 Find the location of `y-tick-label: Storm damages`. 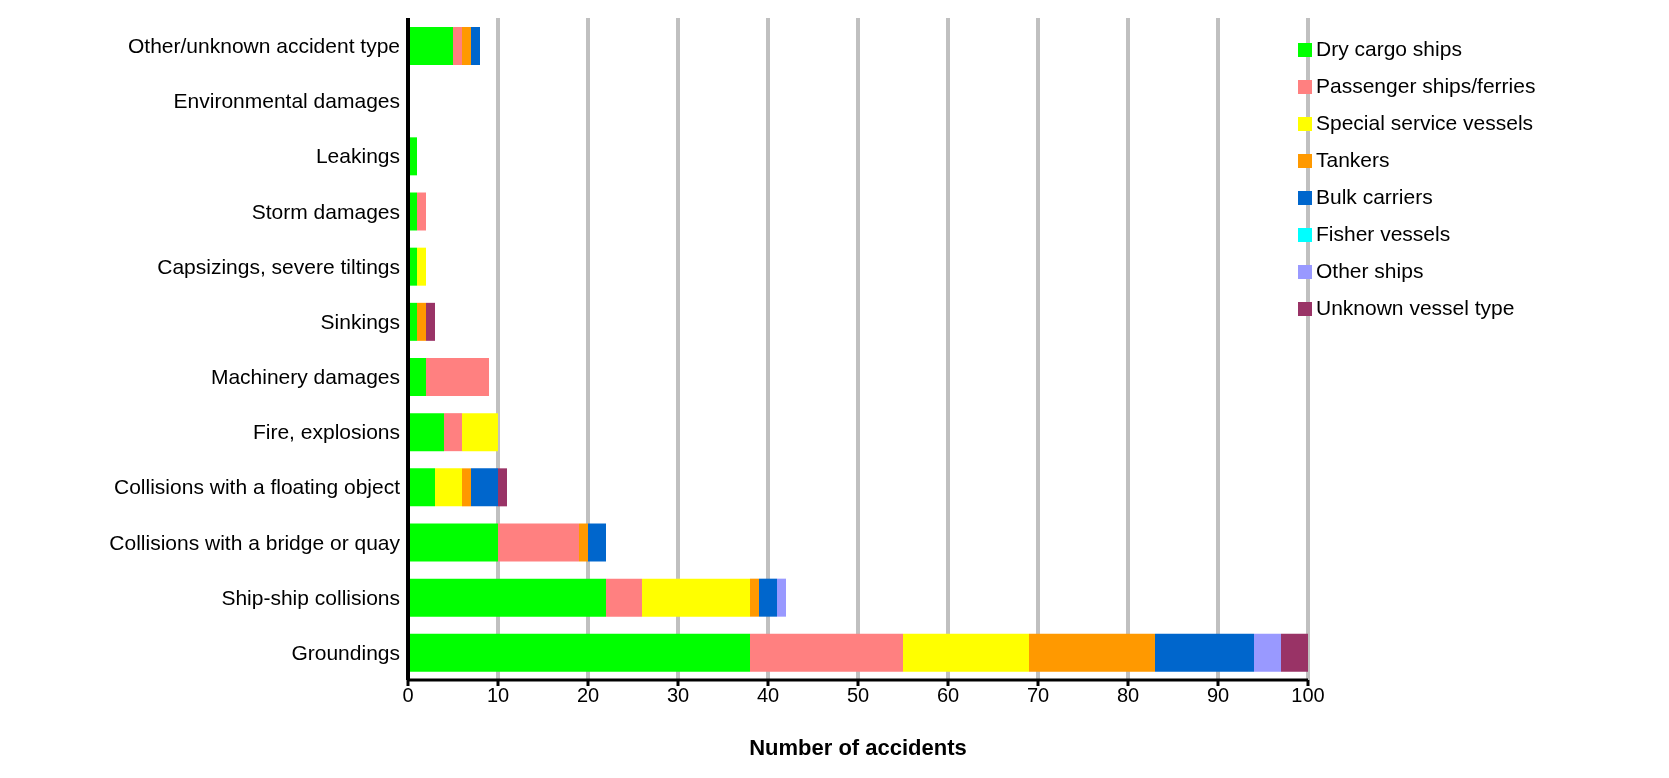

y-tick-label: Storm damages is located at coordinates (325, 211).